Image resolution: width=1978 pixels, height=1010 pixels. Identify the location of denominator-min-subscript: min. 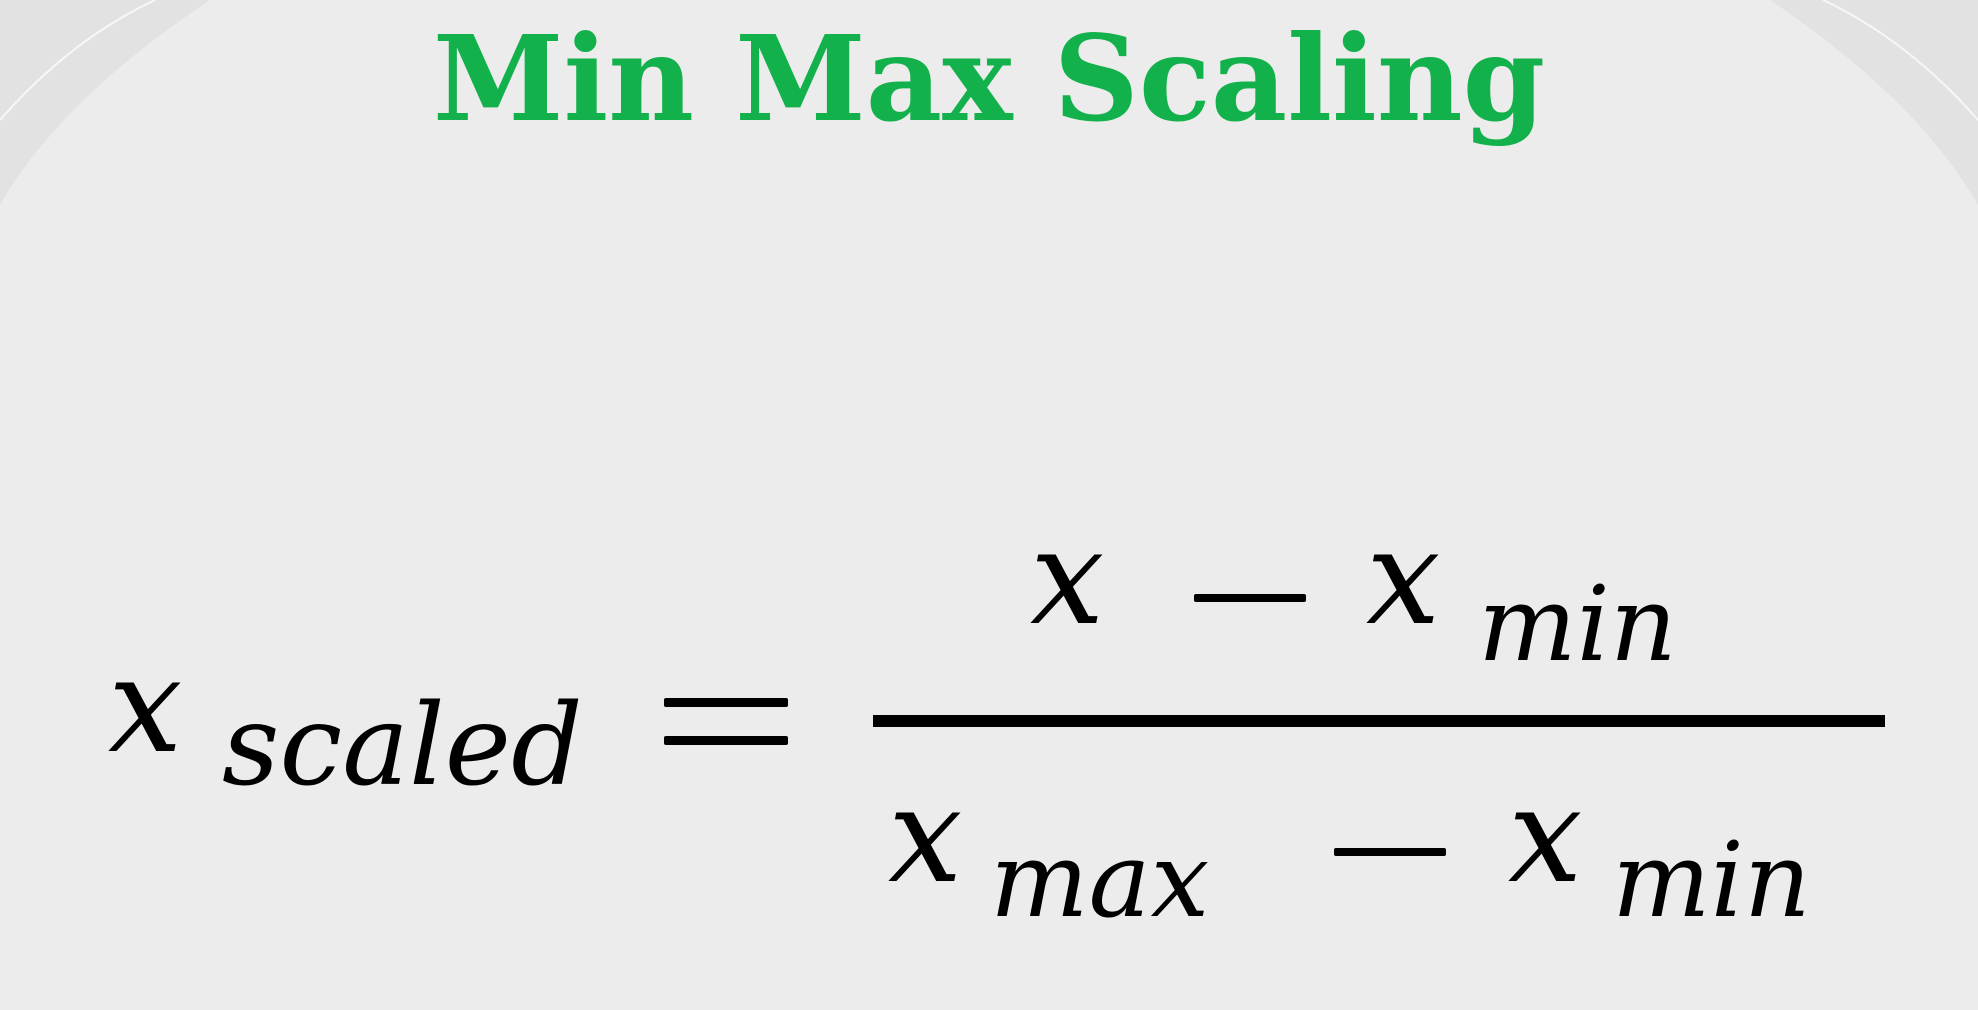
(1711, 880).